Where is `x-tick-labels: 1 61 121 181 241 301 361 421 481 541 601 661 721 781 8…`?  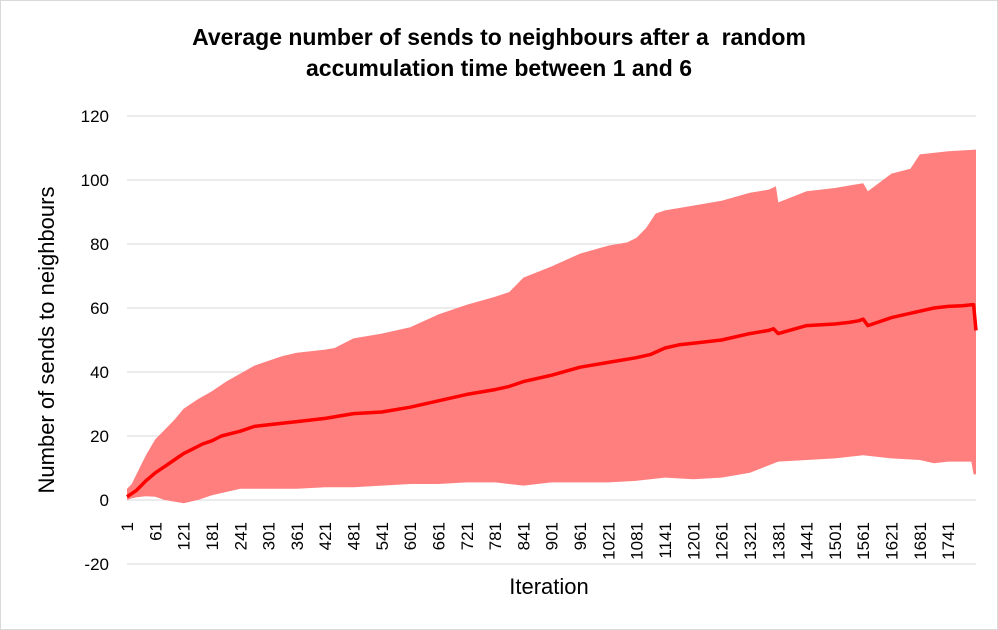 x-tick-labels: 1 61 121 181 241 301 361 421 481 541 601 661 721 781 8… is located at coordinates (538, 541).